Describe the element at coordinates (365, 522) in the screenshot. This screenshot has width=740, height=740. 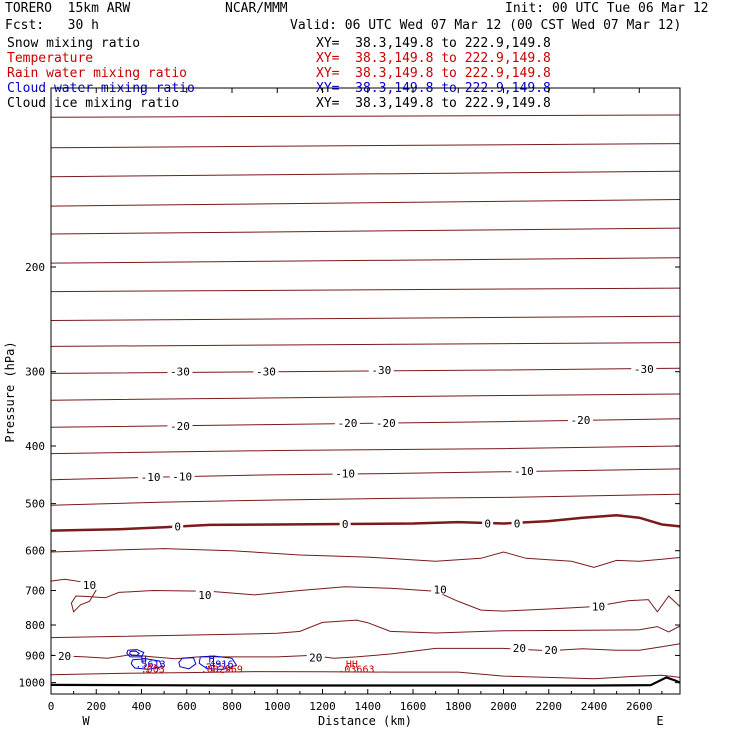
I see `iso-zero` at that location.